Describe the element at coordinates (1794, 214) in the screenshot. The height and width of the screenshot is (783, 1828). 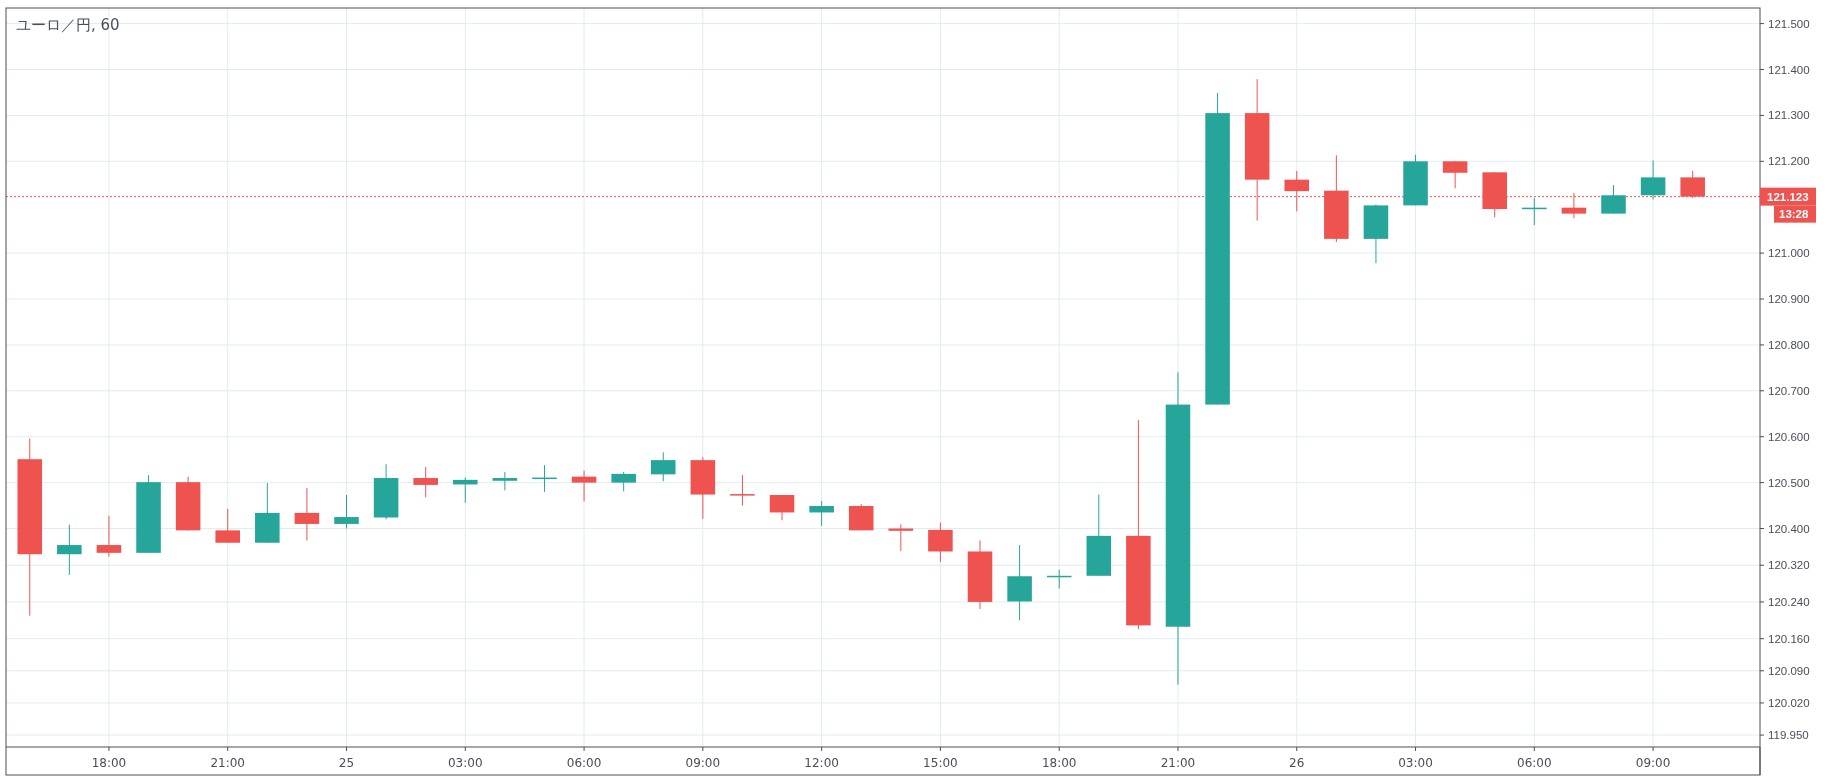
I see `text: 13:28` at that location.